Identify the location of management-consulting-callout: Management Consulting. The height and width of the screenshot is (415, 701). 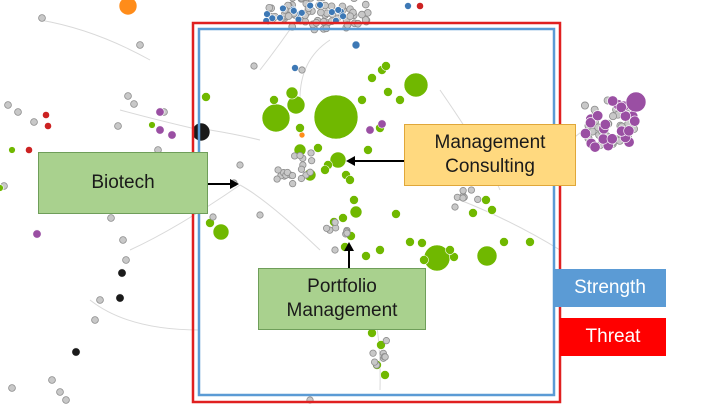
(490, 155).